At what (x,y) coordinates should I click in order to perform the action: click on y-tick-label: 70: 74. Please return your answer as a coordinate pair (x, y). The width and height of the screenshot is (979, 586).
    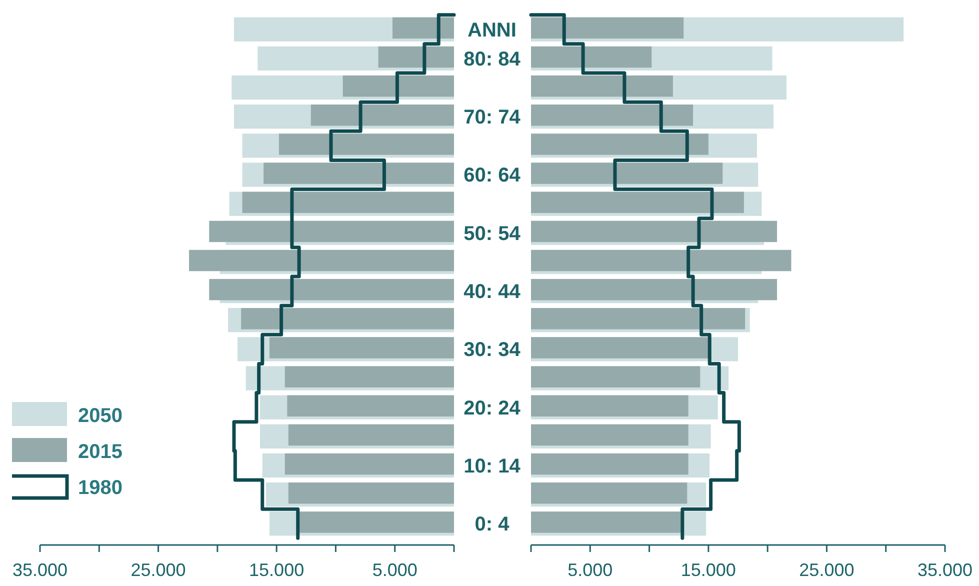
    Looking at the image, I should click on (493, 117).